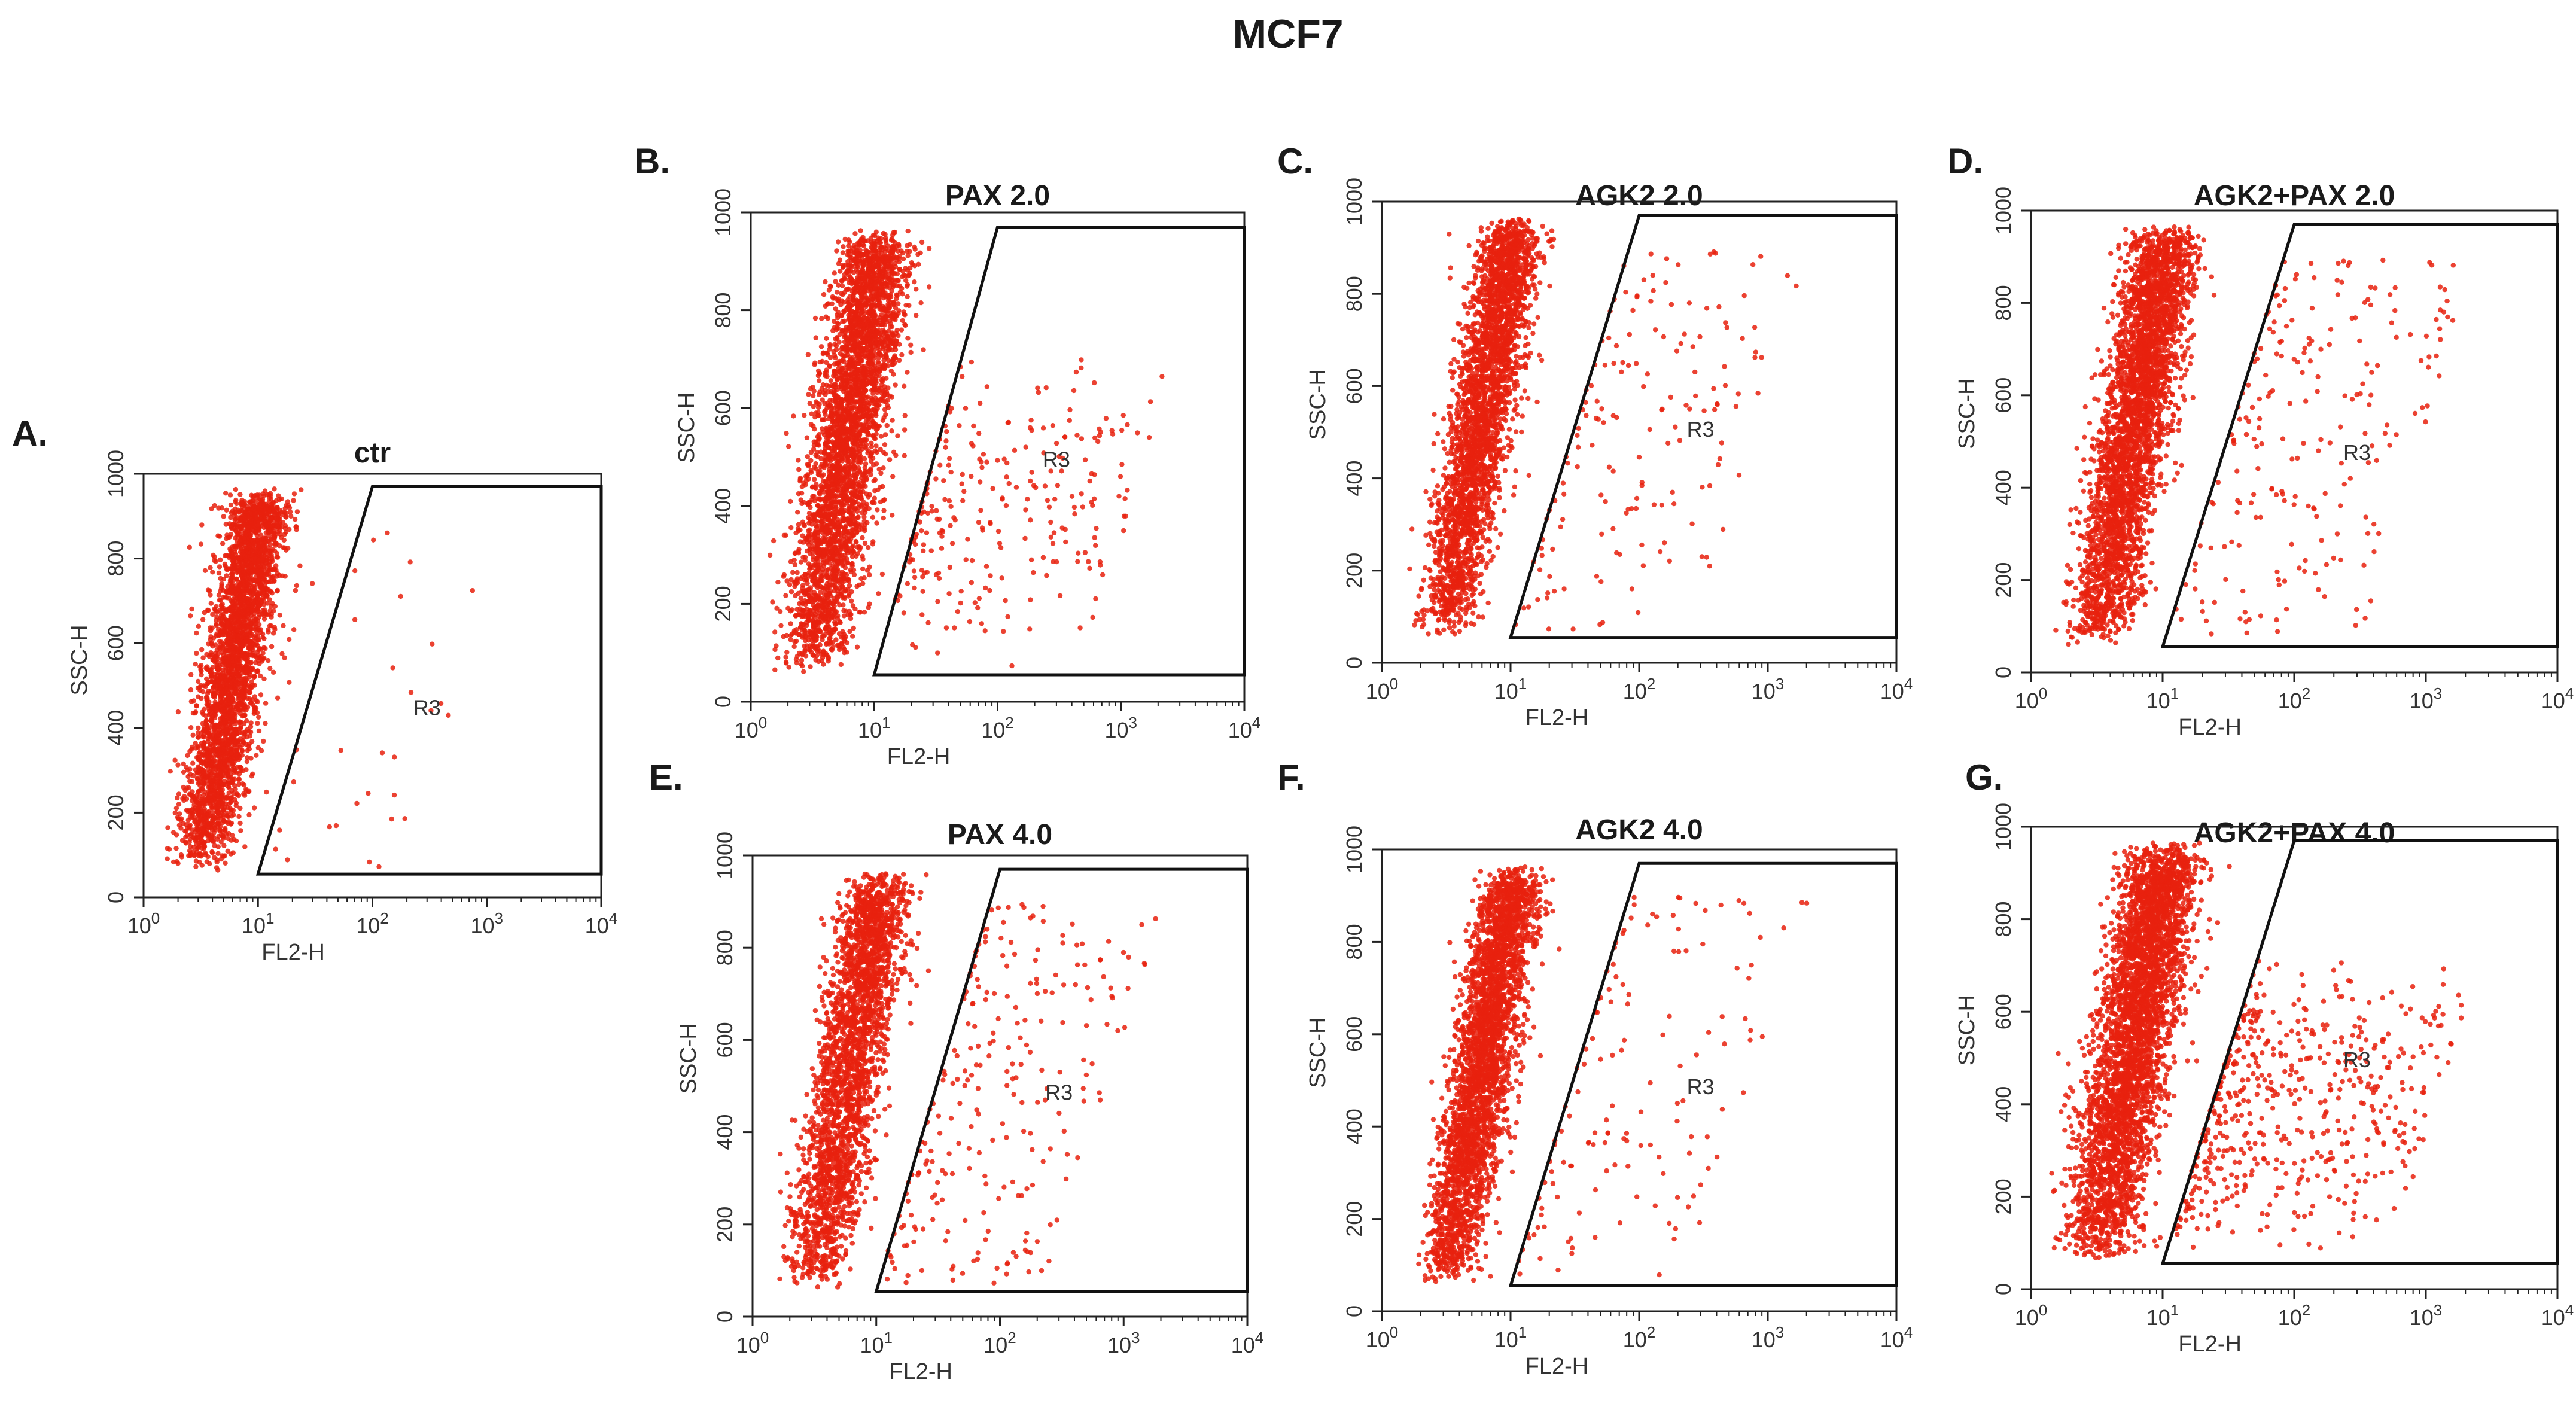 Image resolution: width=2576 pixels, height=1410 pixels. I want to click on panel-title-a: ctr, so click(372, 453).